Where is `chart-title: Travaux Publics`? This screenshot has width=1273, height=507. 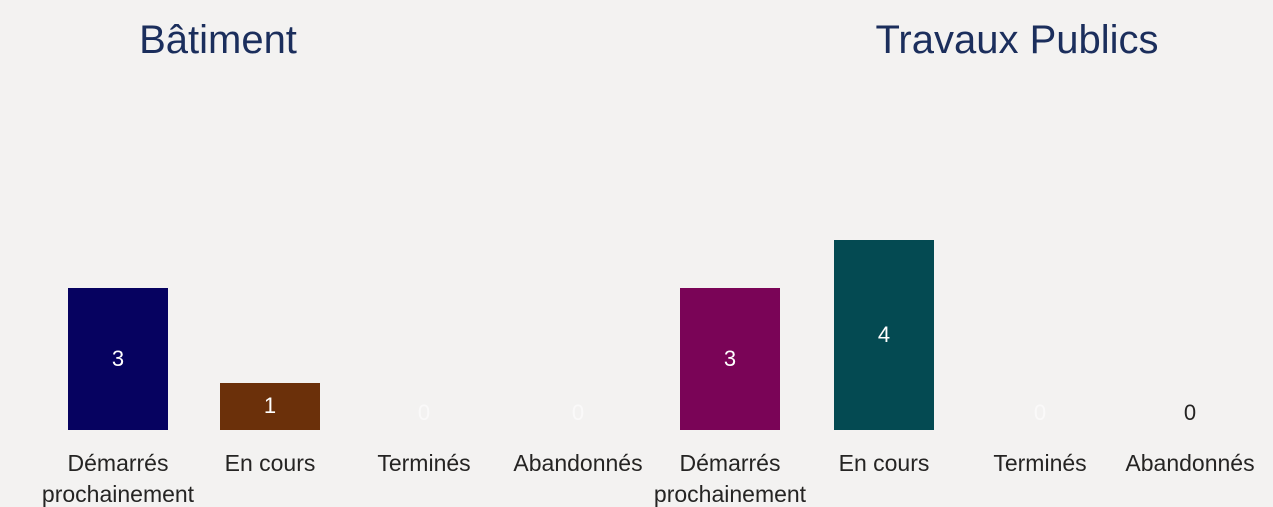
chart-title: Travaux Publics is located at coordinates (1017, 40).